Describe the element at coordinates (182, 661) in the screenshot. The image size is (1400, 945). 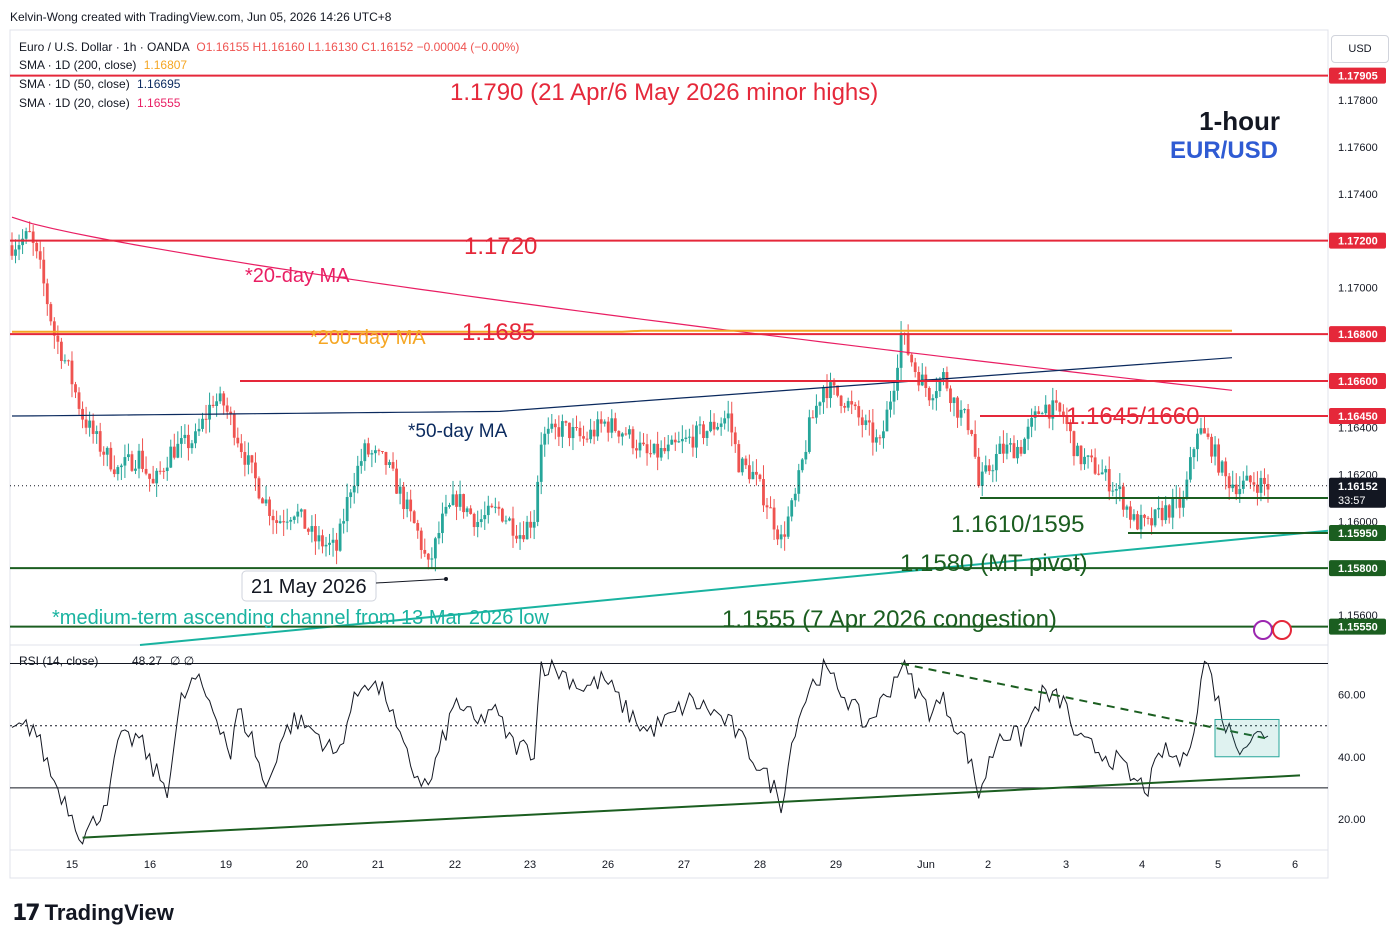
I see `rsi-symbols: ∅ ∅` at that location.